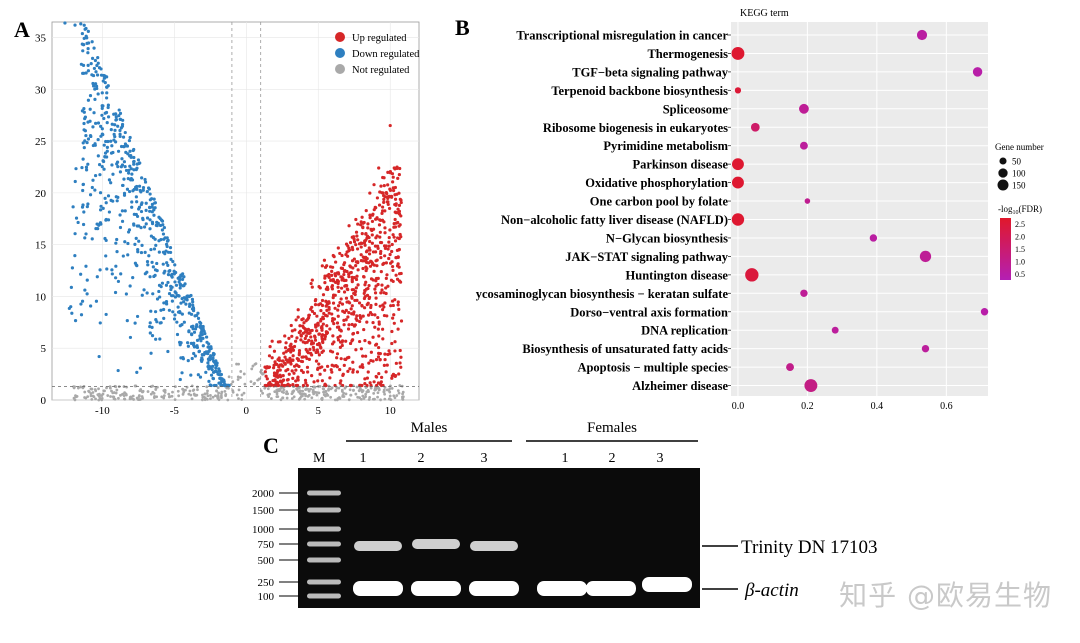  I want to click on gel-lane-number: 3, so click(484, 458).